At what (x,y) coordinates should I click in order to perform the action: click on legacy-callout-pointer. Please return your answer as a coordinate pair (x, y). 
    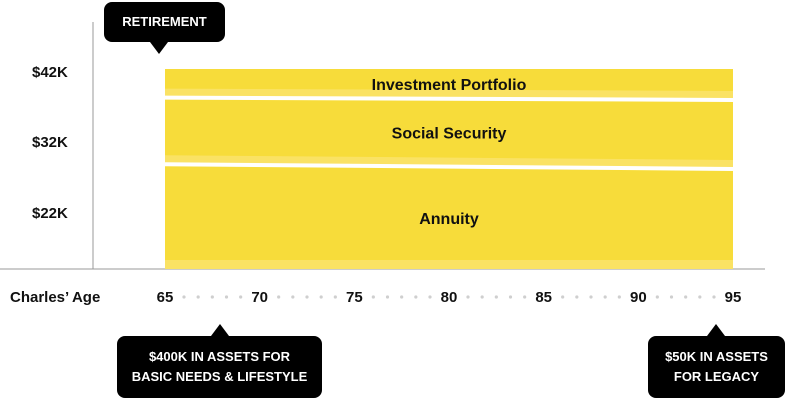
    Looking at the image, I should click on (716, 330).